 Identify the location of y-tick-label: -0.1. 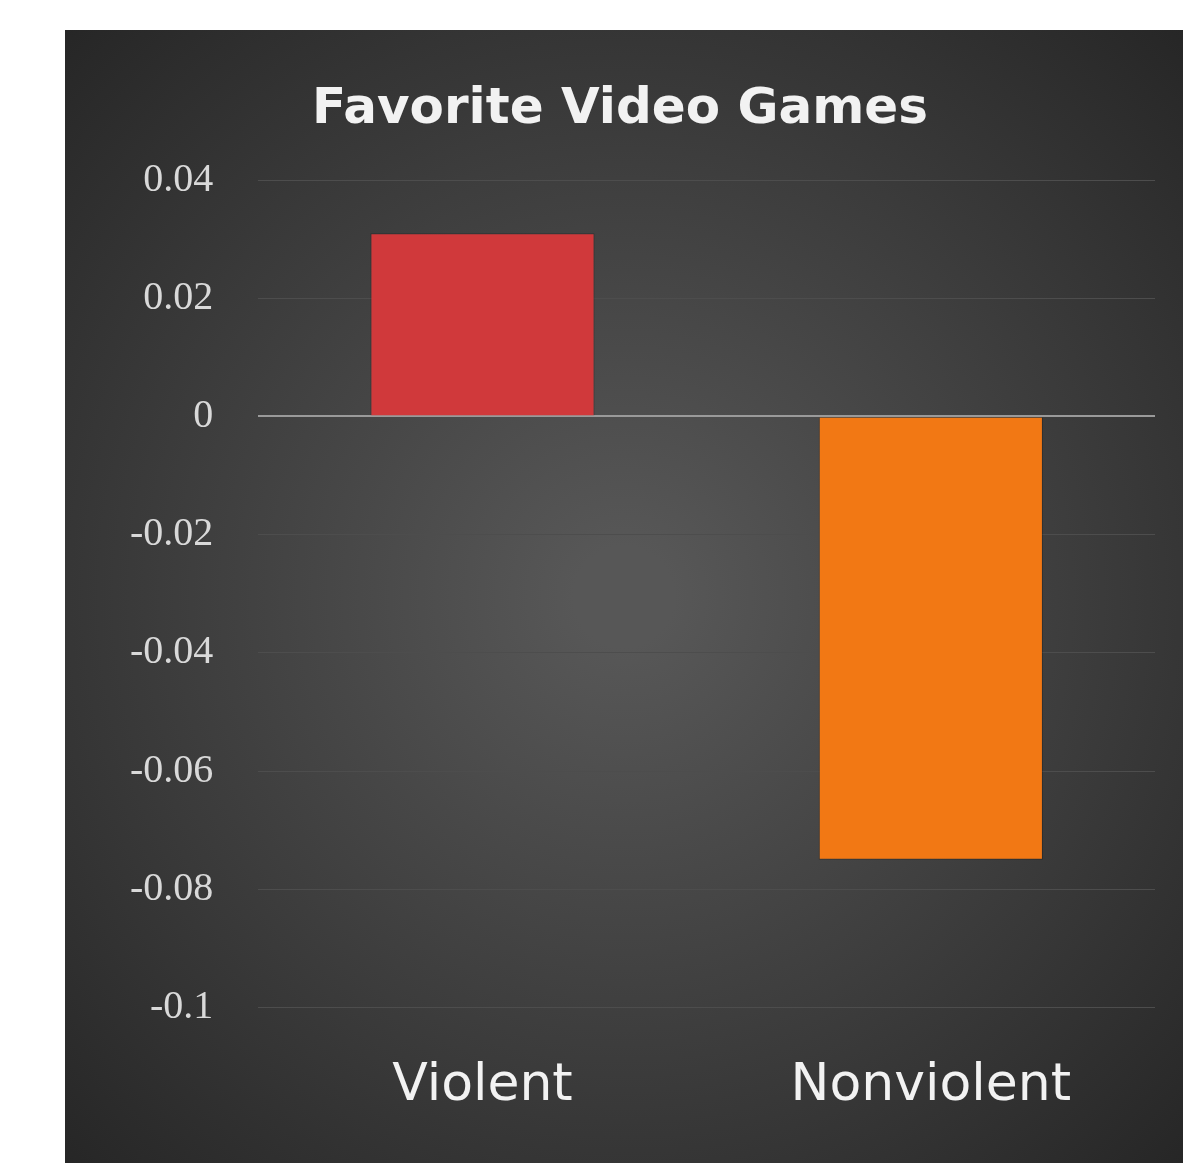
(181, 1005).